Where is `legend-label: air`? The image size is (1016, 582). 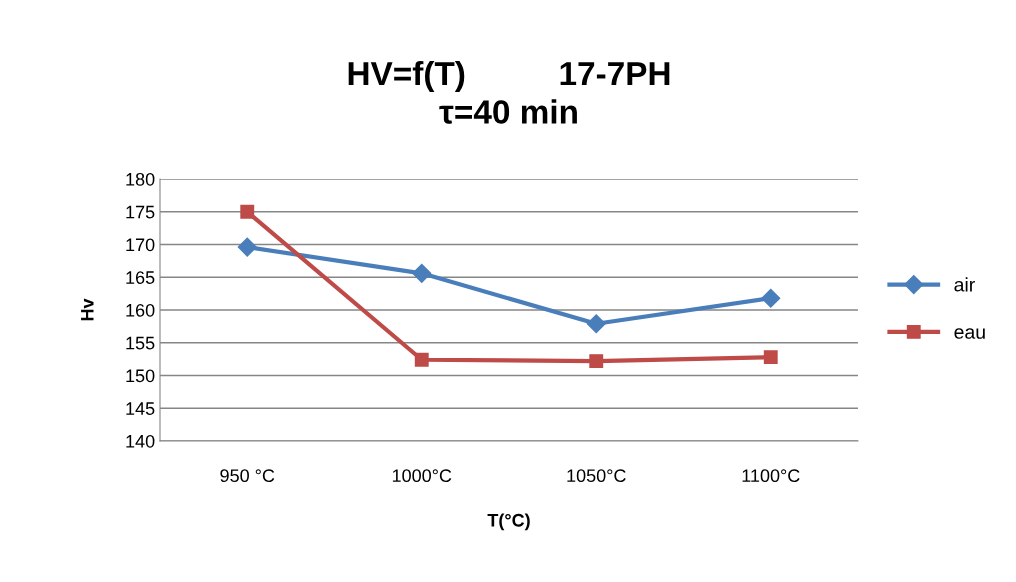 legend-label: air is located at coordinates (964, 284).